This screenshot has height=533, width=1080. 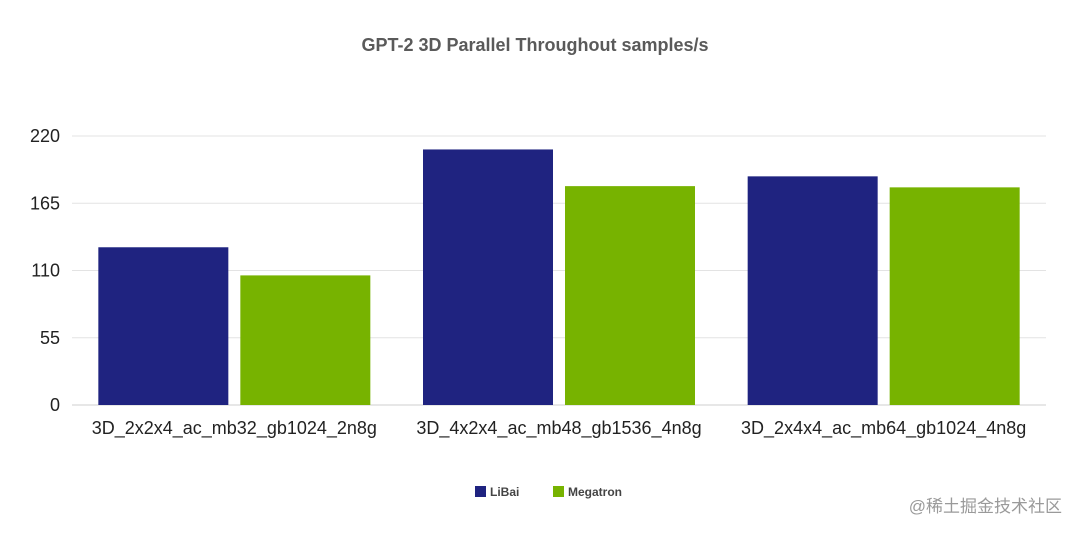 What do you see at coordinates (234, 428) in the screenshot?
I see `x-category-label: 3D_2x2x4_ac_mb32_gb1024_2n8g` at bounding box center [234, 428].